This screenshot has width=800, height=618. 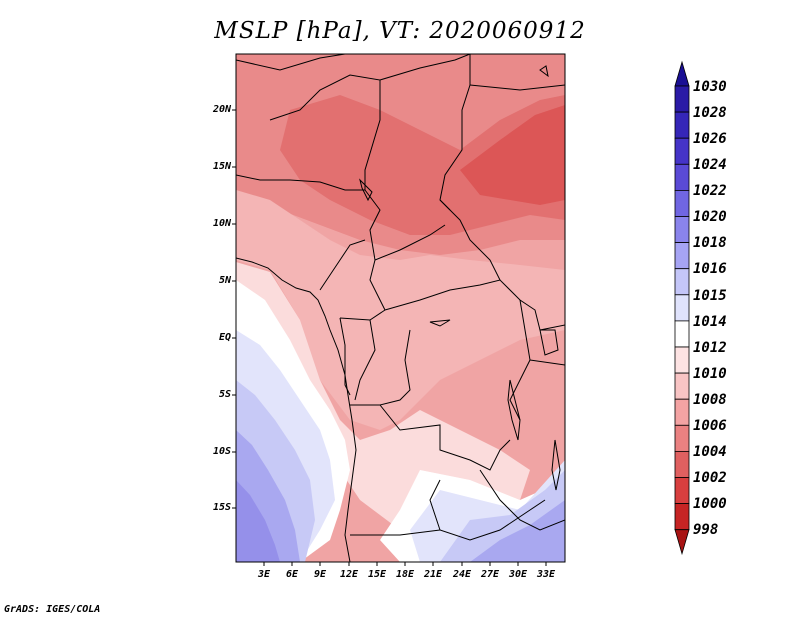 I want to click on colorbar, so click(x=682, y=308).